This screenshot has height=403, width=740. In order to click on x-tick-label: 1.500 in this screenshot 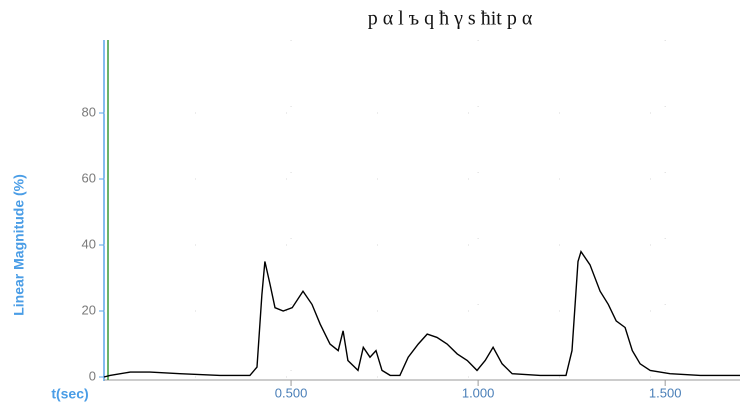, I will do `click(665, 392)`.